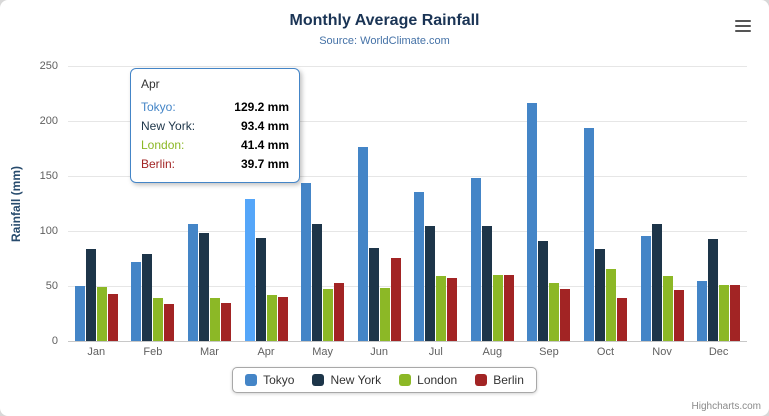 The image size is (769, 416). I want to click on x-axis-label: Feb, so click(153, 352).